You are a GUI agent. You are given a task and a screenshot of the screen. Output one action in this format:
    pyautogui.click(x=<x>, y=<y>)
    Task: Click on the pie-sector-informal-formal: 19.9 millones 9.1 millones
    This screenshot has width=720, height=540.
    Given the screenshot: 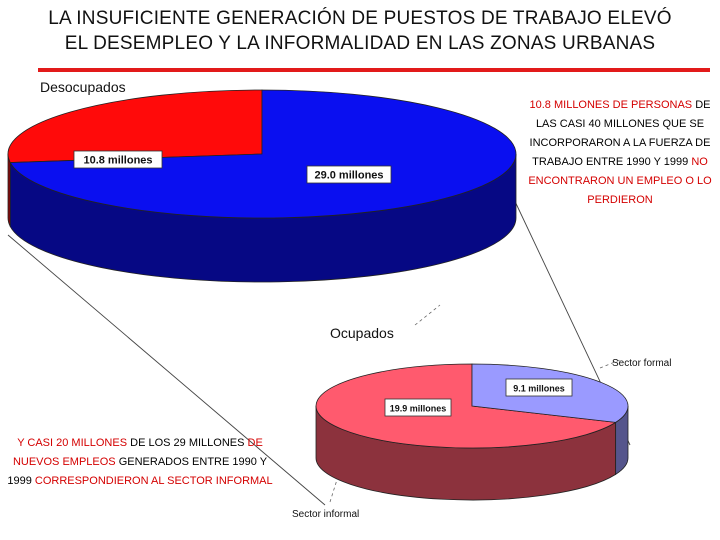 What is the action you would take?
    pyautogui.click(x=472, y=432)
    